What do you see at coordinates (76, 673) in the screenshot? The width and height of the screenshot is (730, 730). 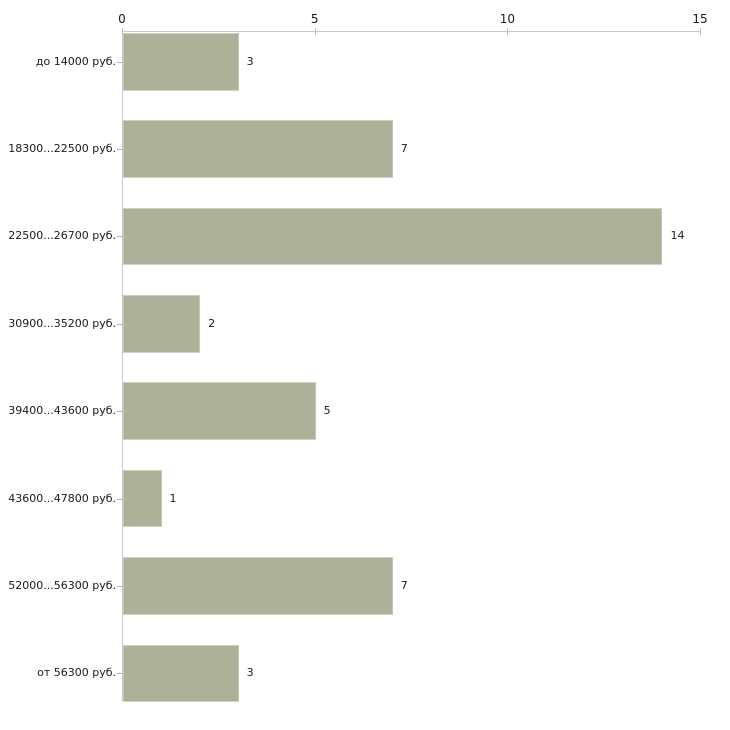 I see `category-label: от 56300 руб.` at bounding box center [76, 673].